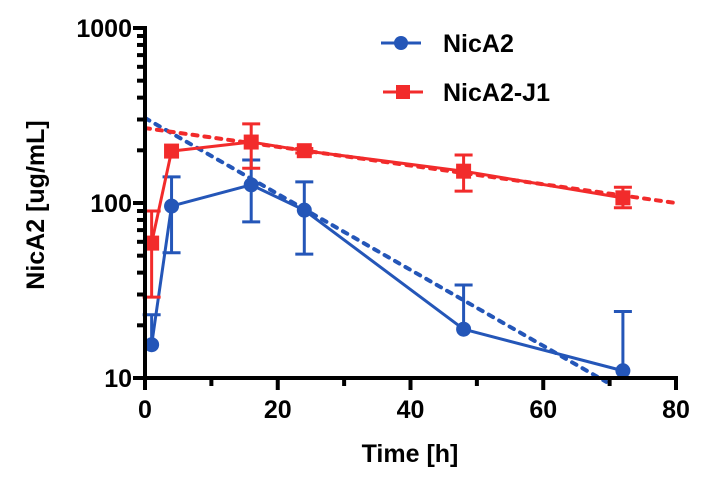  I want to click on x-tick-label: 40, so click(411, 410).